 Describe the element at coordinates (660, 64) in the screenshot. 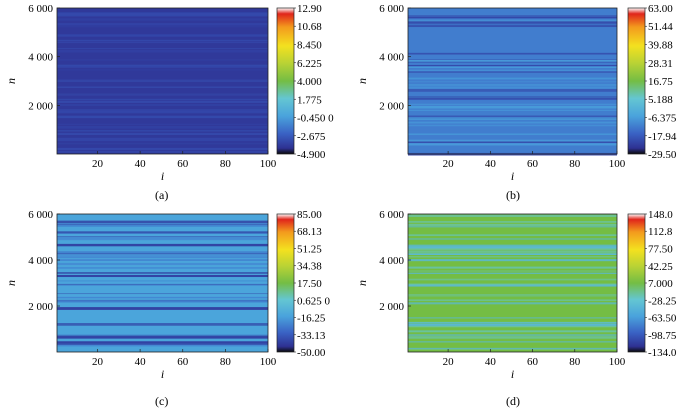

I see `colorbar-tick-label: 28.31` at that location.